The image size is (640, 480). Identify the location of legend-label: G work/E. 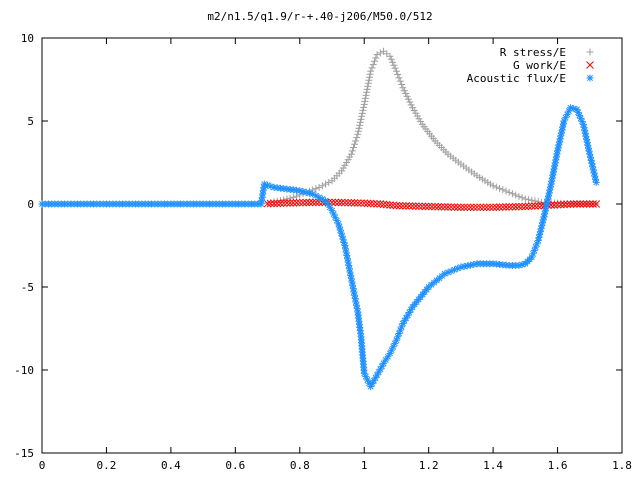
(539, 65).